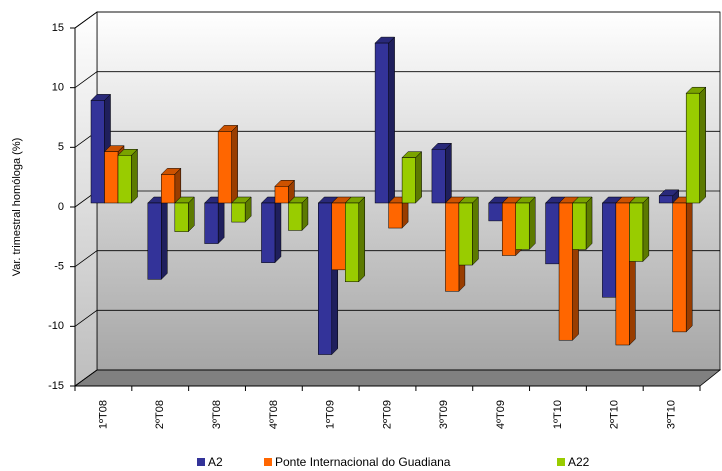 This screenshot has width=722, height=471. I want to click on x-tick-label: 3ºT09, so click(444, 414).